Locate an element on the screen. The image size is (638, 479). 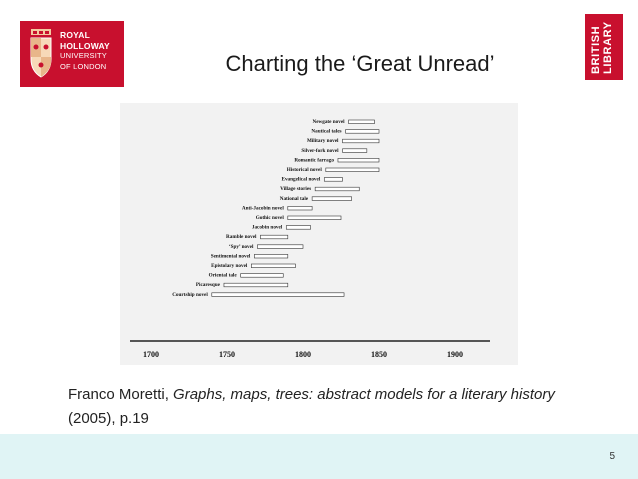
category-label: Military novel is located at coordinates (323, 141).